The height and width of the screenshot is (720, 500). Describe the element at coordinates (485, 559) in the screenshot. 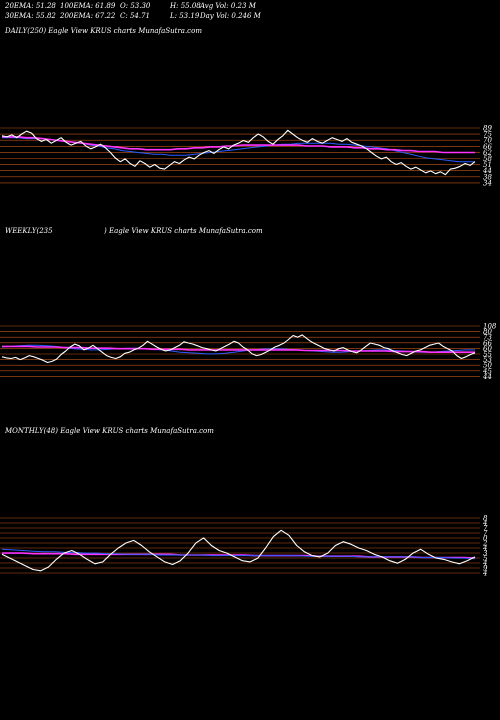

I see `monthly-tick-label: 5` at that location.